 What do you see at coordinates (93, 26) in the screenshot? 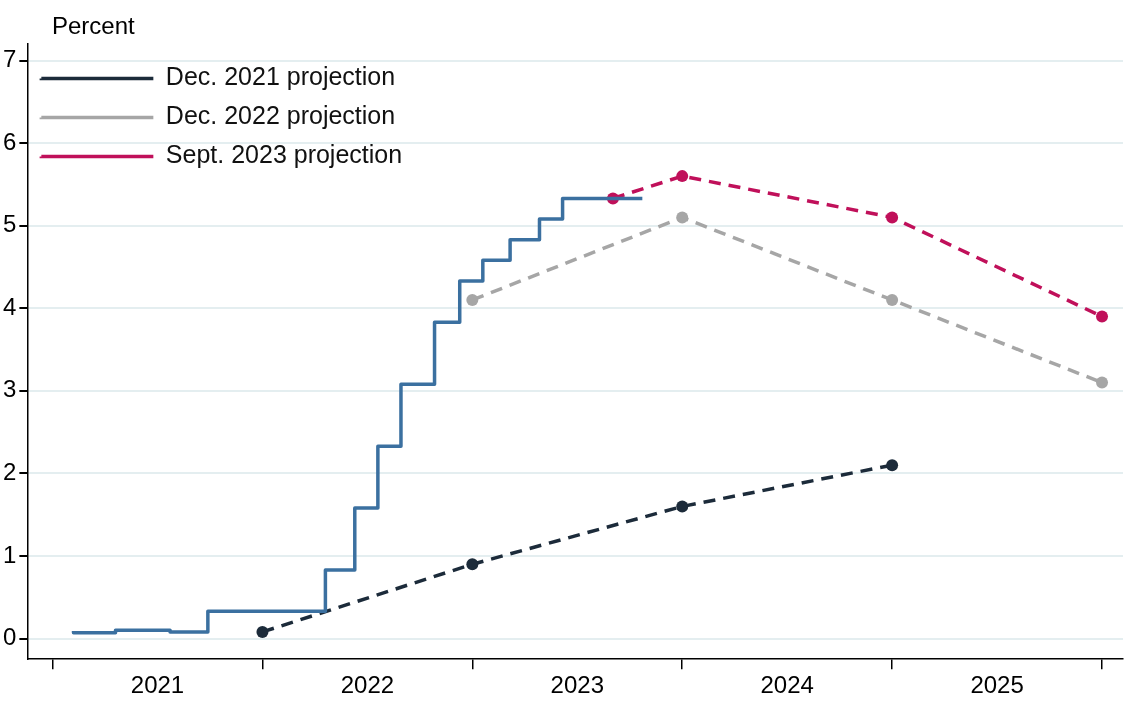
I see `y-axis-title: Percent` at bounding box center [93, 26].